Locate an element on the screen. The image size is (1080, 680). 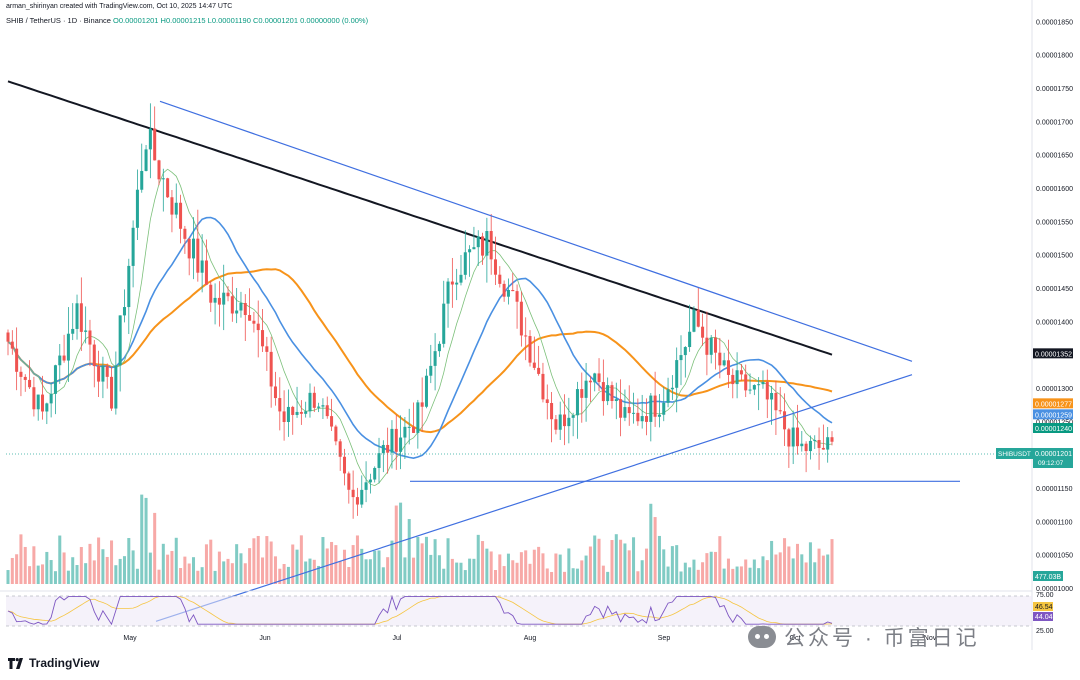
volume-tag-label: 477.03B is located at coordinates (1048, 577).